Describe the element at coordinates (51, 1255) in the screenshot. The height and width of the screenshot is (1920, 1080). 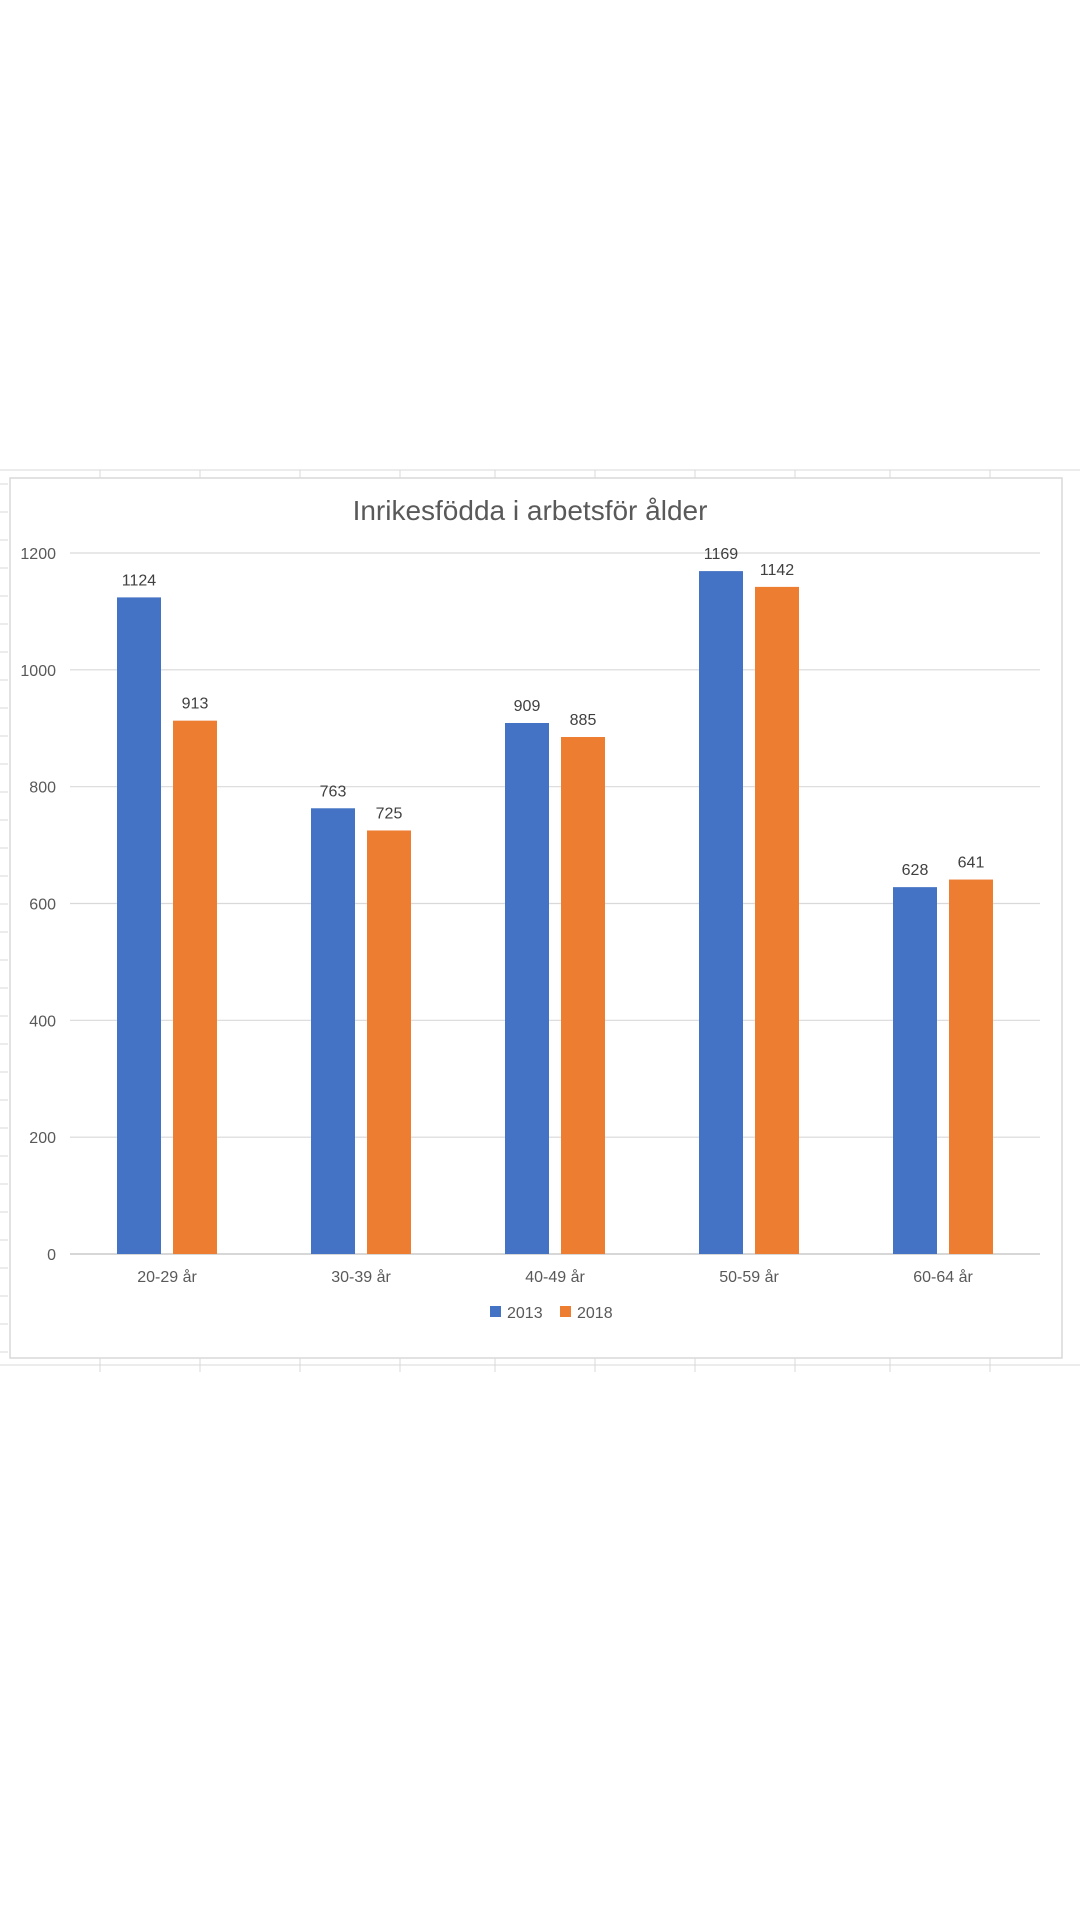
I see `y-tick-label: 0` at that location.